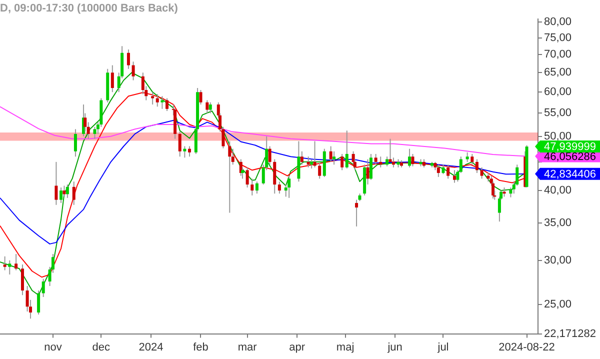 This screenshot has height=359, width=600. Describe the element at coordinates (558, 54) in the screenshot. I see `y-tick-label: 70,00` at that location.